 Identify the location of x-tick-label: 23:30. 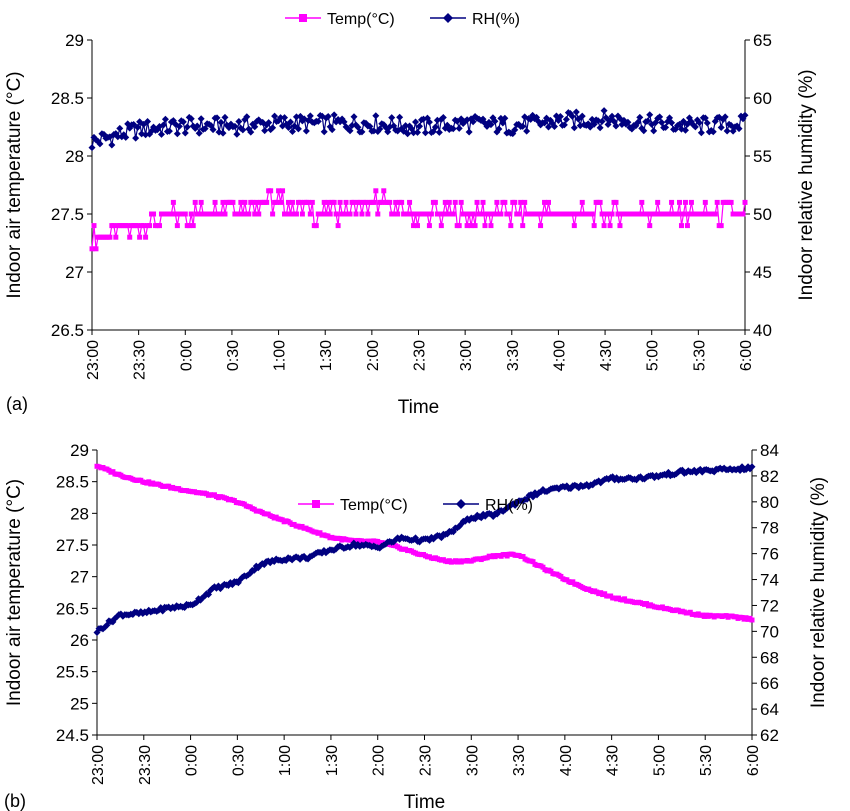
(140, 360).